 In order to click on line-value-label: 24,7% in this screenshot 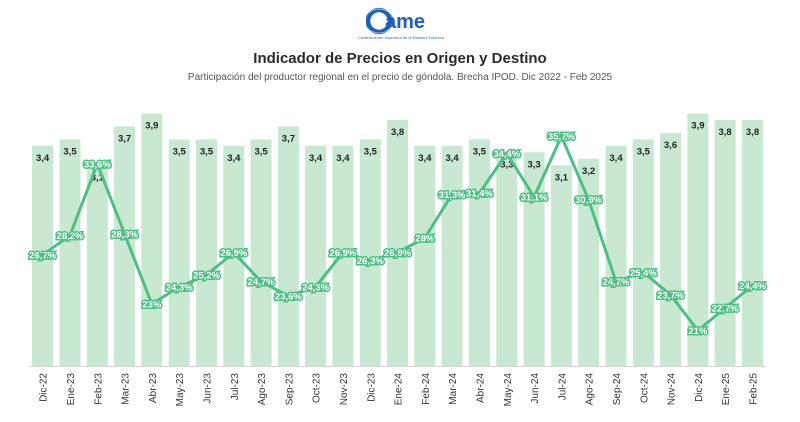, I will do `click(616, 282)`.